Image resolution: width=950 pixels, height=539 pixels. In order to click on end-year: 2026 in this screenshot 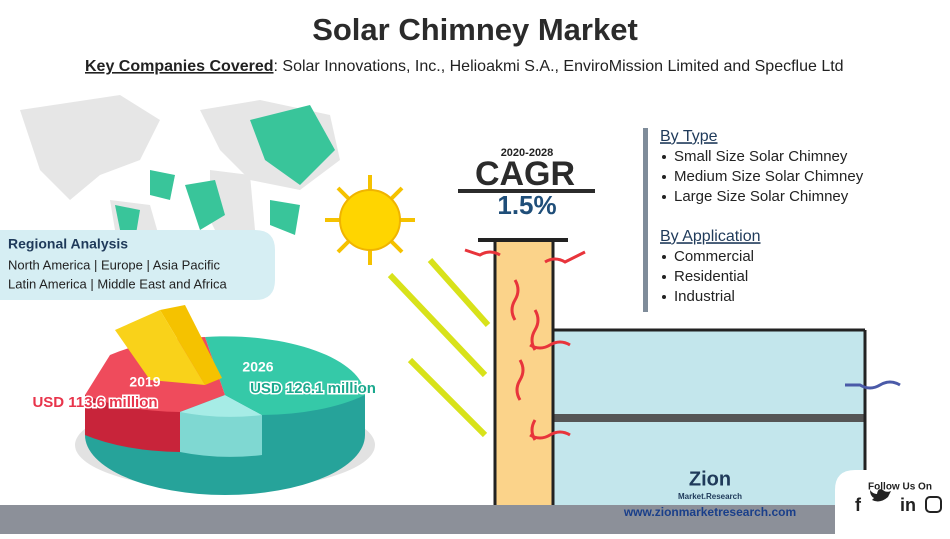, I will do `click(257, 367)`.